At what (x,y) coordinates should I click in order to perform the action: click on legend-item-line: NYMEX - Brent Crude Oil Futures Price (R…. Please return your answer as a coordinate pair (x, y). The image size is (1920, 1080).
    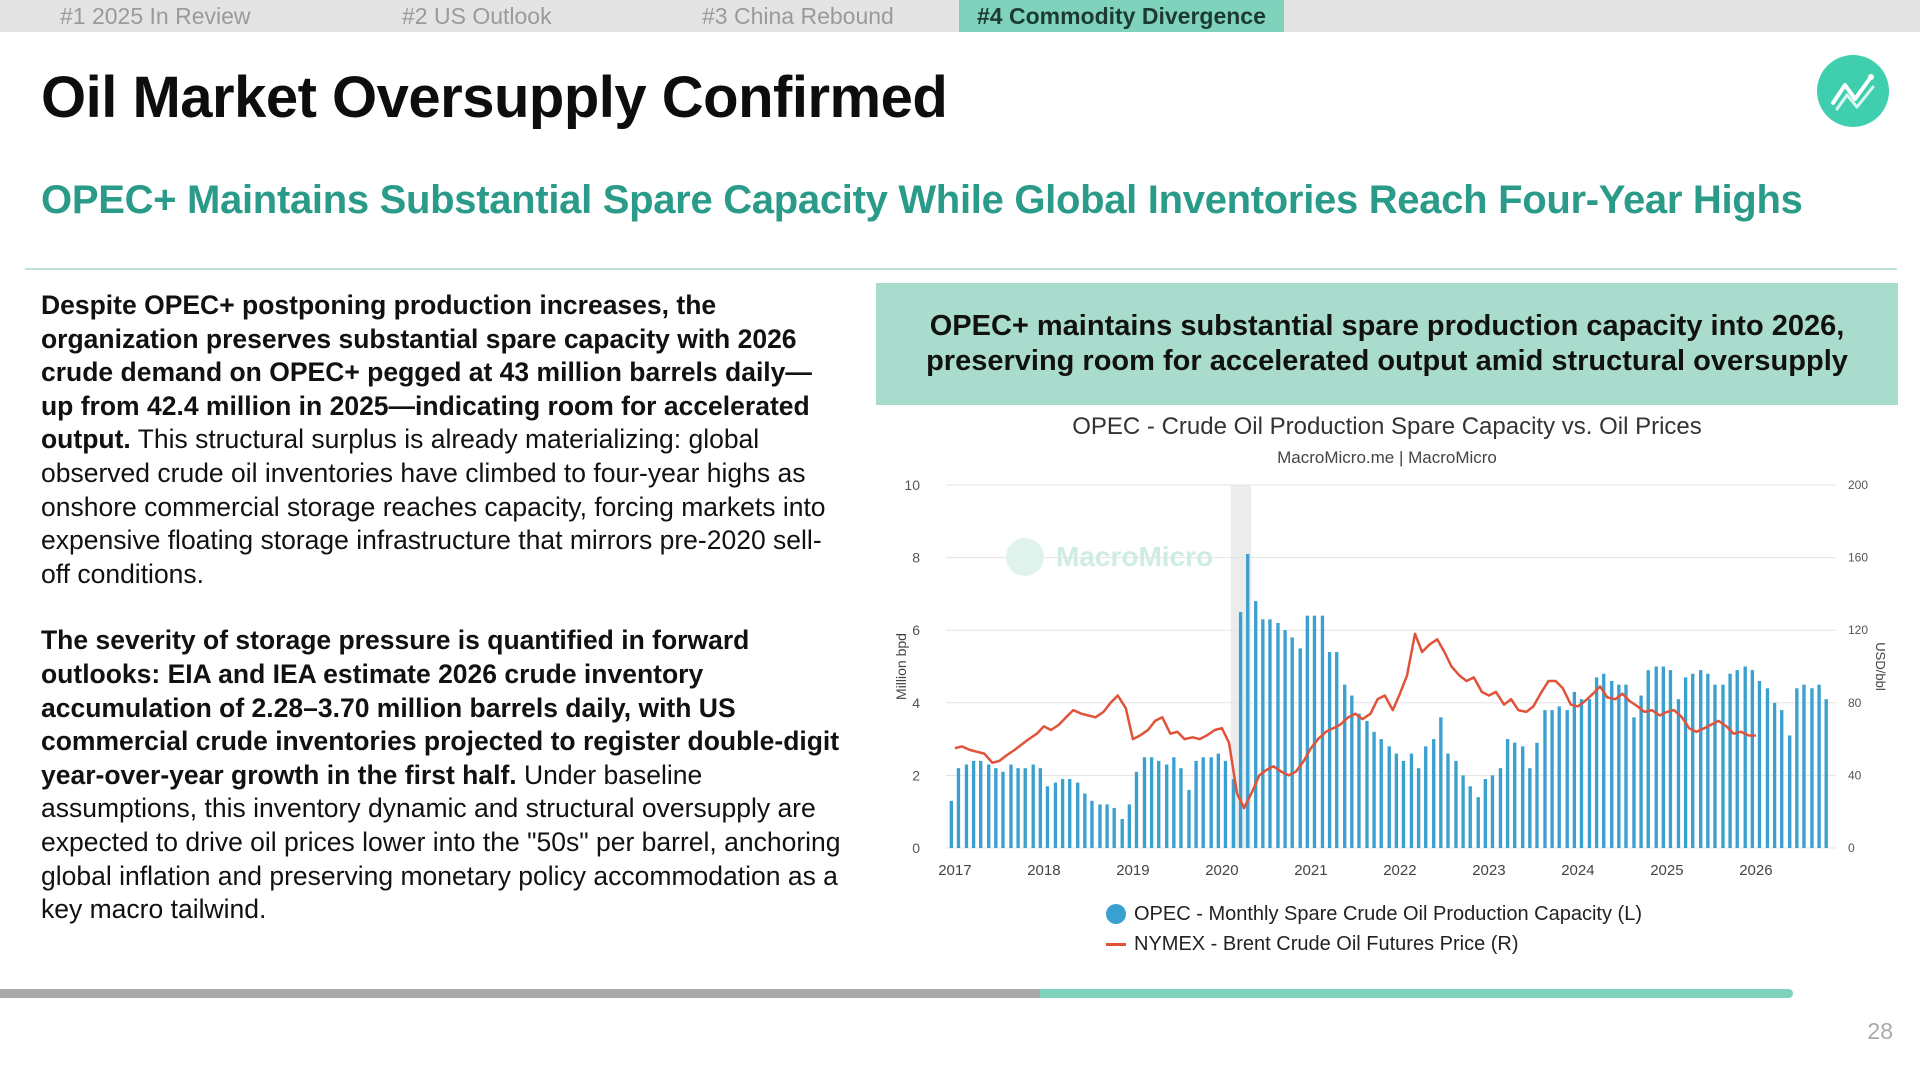
    Looking at the image, I should click on (1374, 944).